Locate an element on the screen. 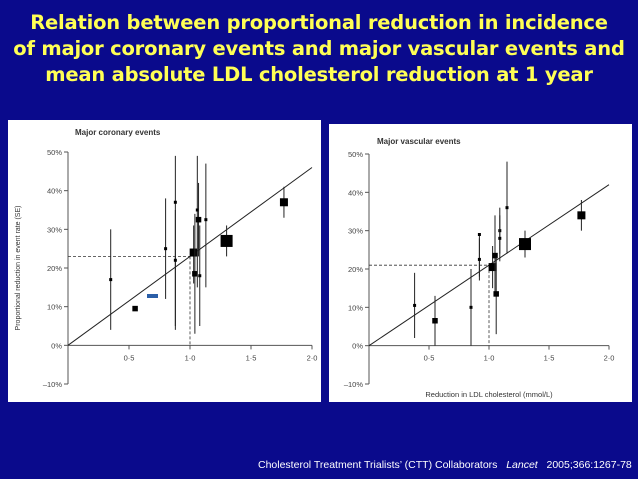 This screenshot has width=638, height=479. x-axis-label: Reduction in LDL cholesterol (mmol/L) is located at coordinates (489, 394).